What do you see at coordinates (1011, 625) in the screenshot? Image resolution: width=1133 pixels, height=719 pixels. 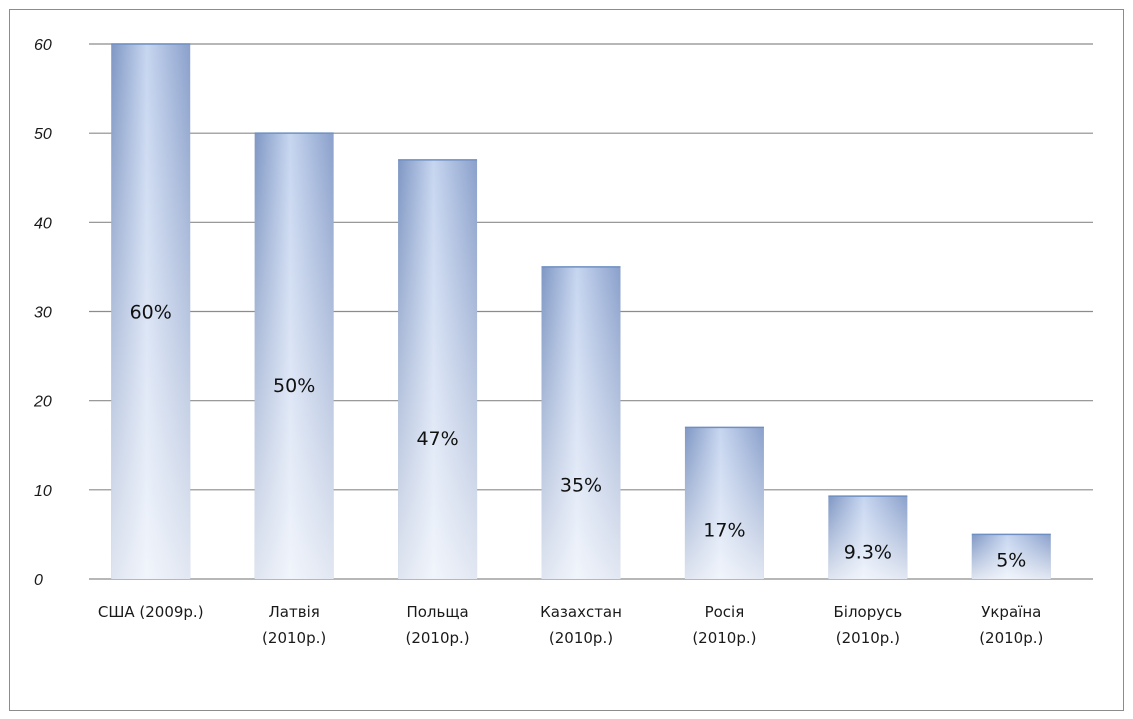 I see `x-tick-label: Україна (2010р.)` at bounding box center [1011, 625].